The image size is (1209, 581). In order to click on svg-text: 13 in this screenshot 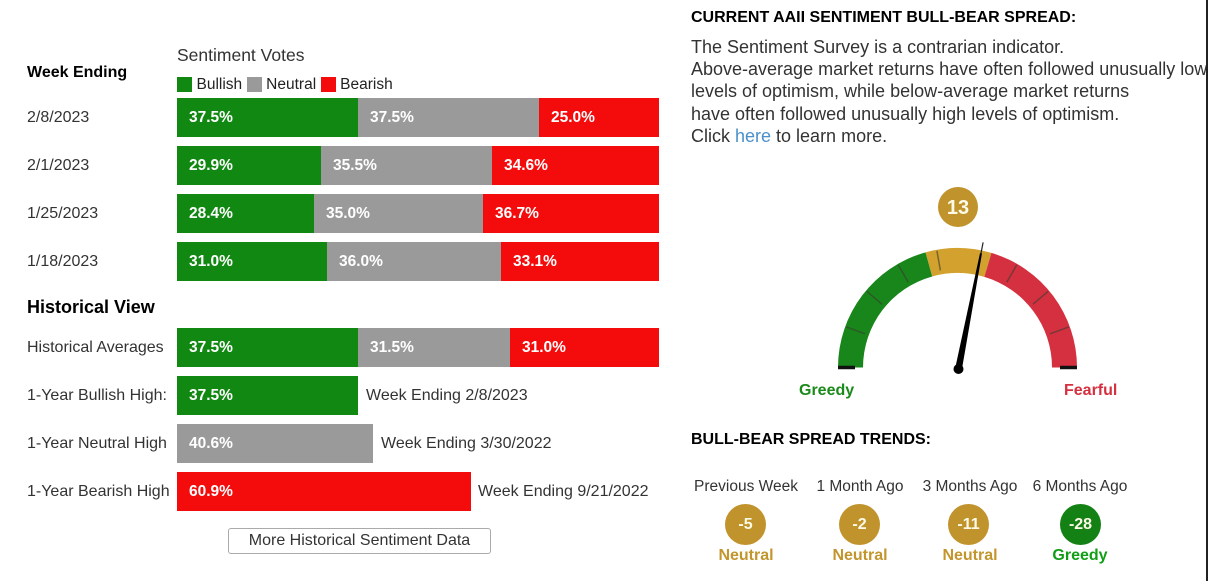, I will do `click(958, 208)`.